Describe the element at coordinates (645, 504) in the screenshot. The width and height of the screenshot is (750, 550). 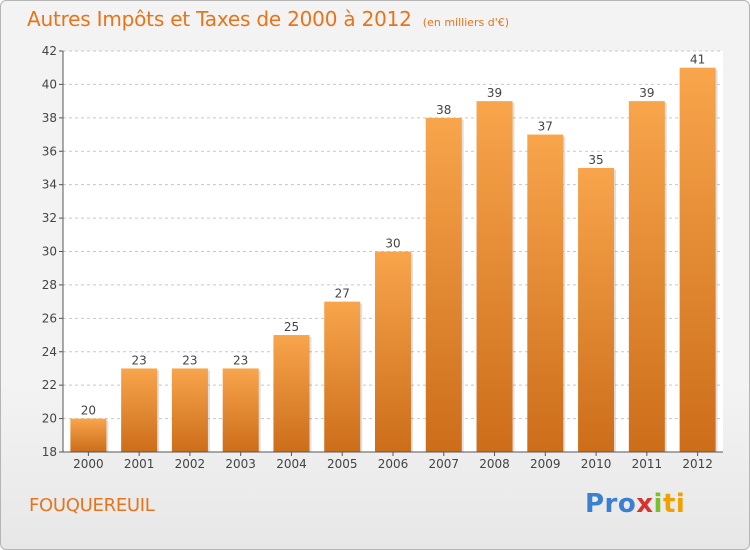
I see `logo-part-2: x` at that location.